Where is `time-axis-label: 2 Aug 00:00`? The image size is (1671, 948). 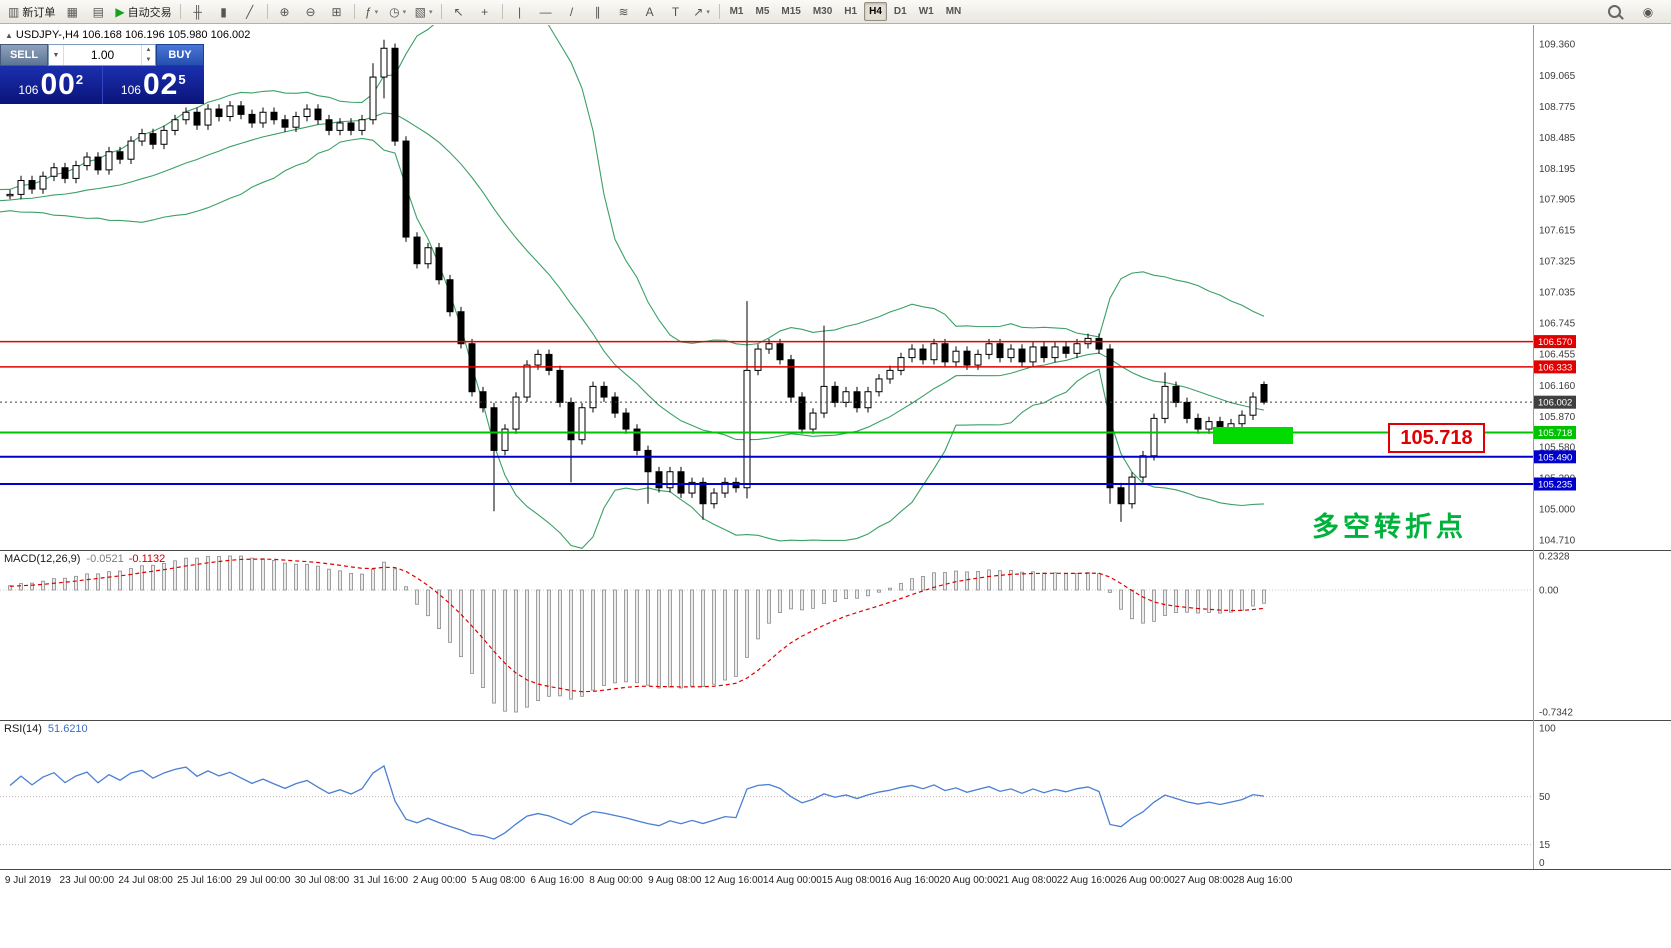
time-axis-label: 2 Aug 00:00 is located at coordinates (439, 880).